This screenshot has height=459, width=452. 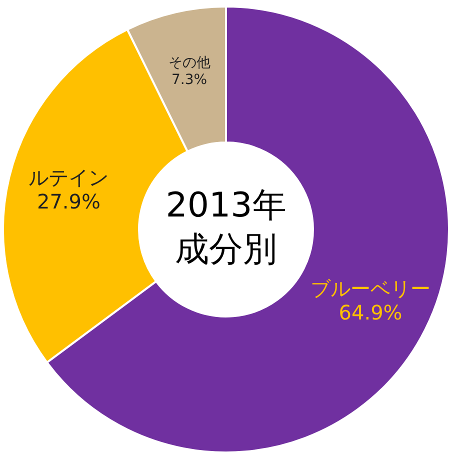 I want to click on slice-label: その他, so click(x=189, y=63).